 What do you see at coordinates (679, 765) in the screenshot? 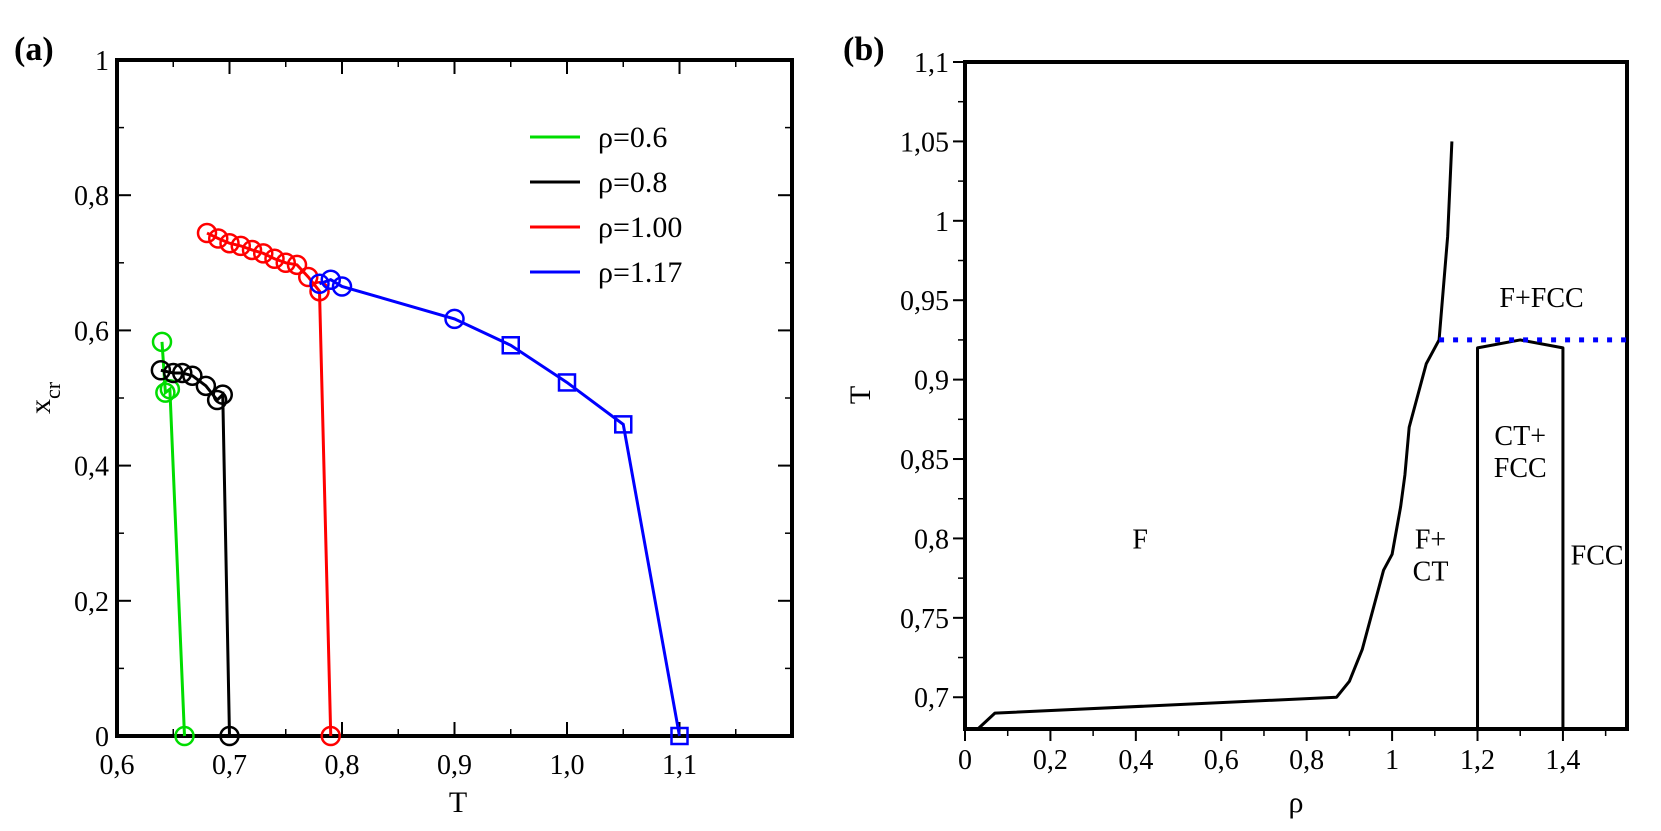
I see `x-tick-label: 1,1` at bounding box center [679, 765].